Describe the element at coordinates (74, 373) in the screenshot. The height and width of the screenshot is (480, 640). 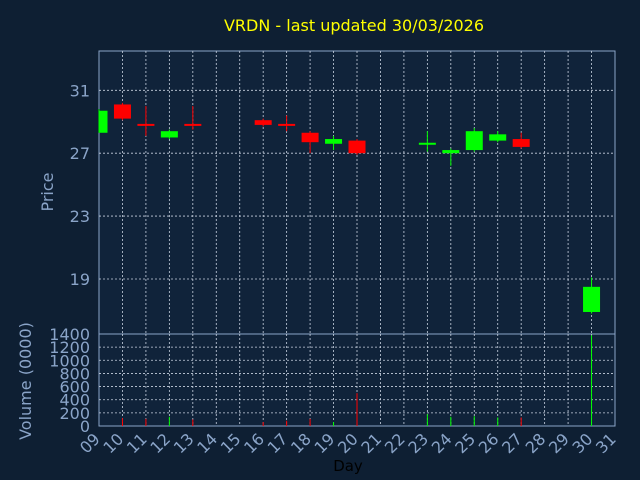
I see `volume-tick-label: 800` at that location.